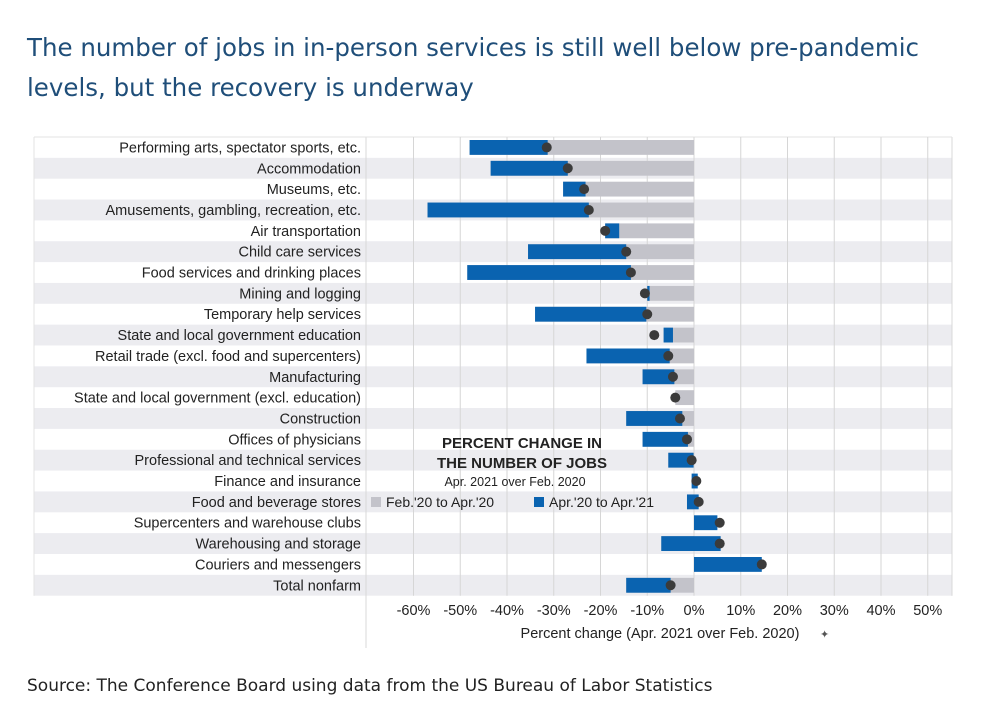 The height and width of the screenshot is (719, 1007). Describe the element at coordinates (601, 611) in the screenshot. I see `x-tick-label: -20%` at that location.